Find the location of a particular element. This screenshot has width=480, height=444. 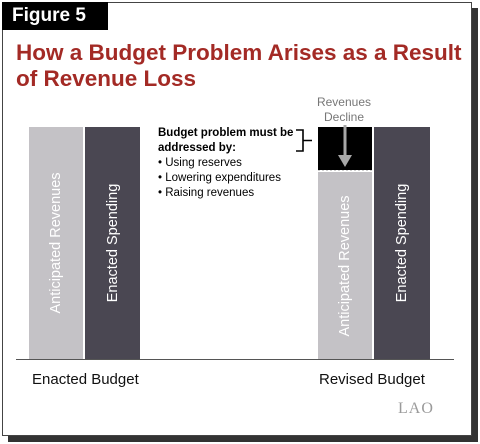

revised-revenues-bar: Anticipated Revenues is located at coordinates (345, 265).